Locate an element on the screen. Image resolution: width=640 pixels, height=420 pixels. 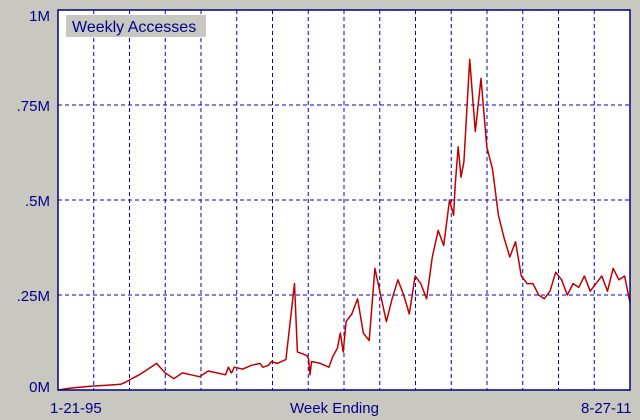
x-axis-label-background is located at coordinates (339, 406).